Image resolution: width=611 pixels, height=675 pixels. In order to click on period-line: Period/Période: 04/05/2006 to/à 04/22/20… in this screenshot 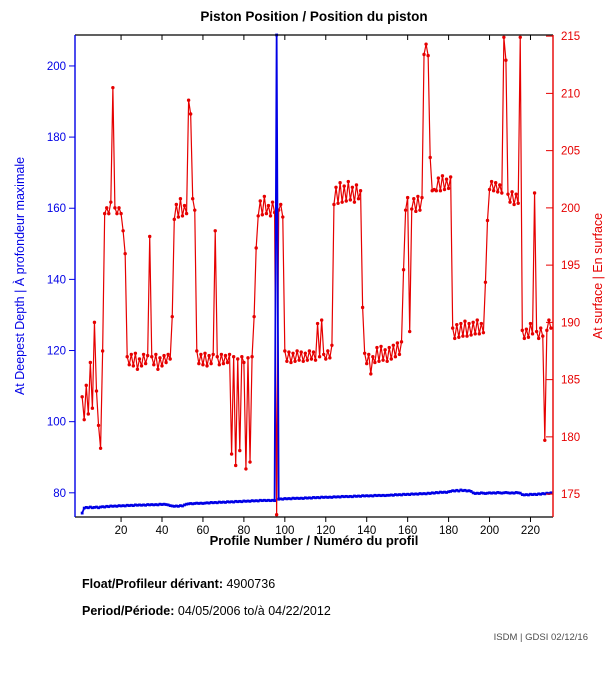, I will do `click(206, 611)`.